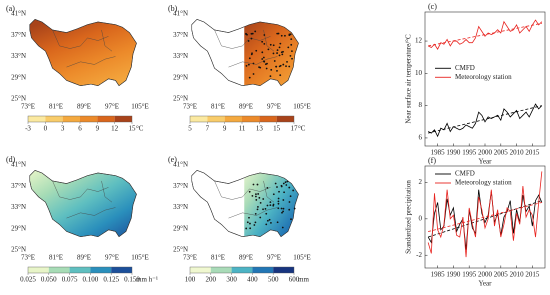  What do you see at coordinates (132, 280) in the screenshot?
I see `colorbar-label: 0.150` at bounding box center [132, 280].